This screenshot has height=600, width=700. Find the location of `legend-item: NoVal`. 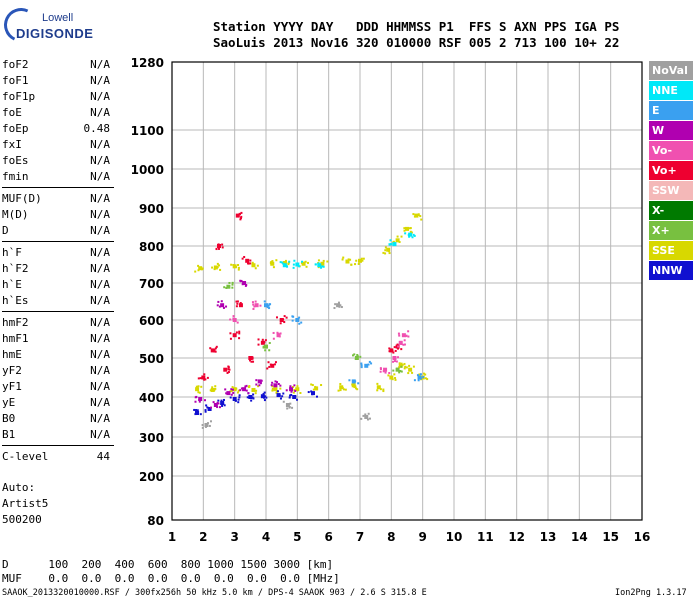

legend-item: NoVal is located at coordinates (671, 70).